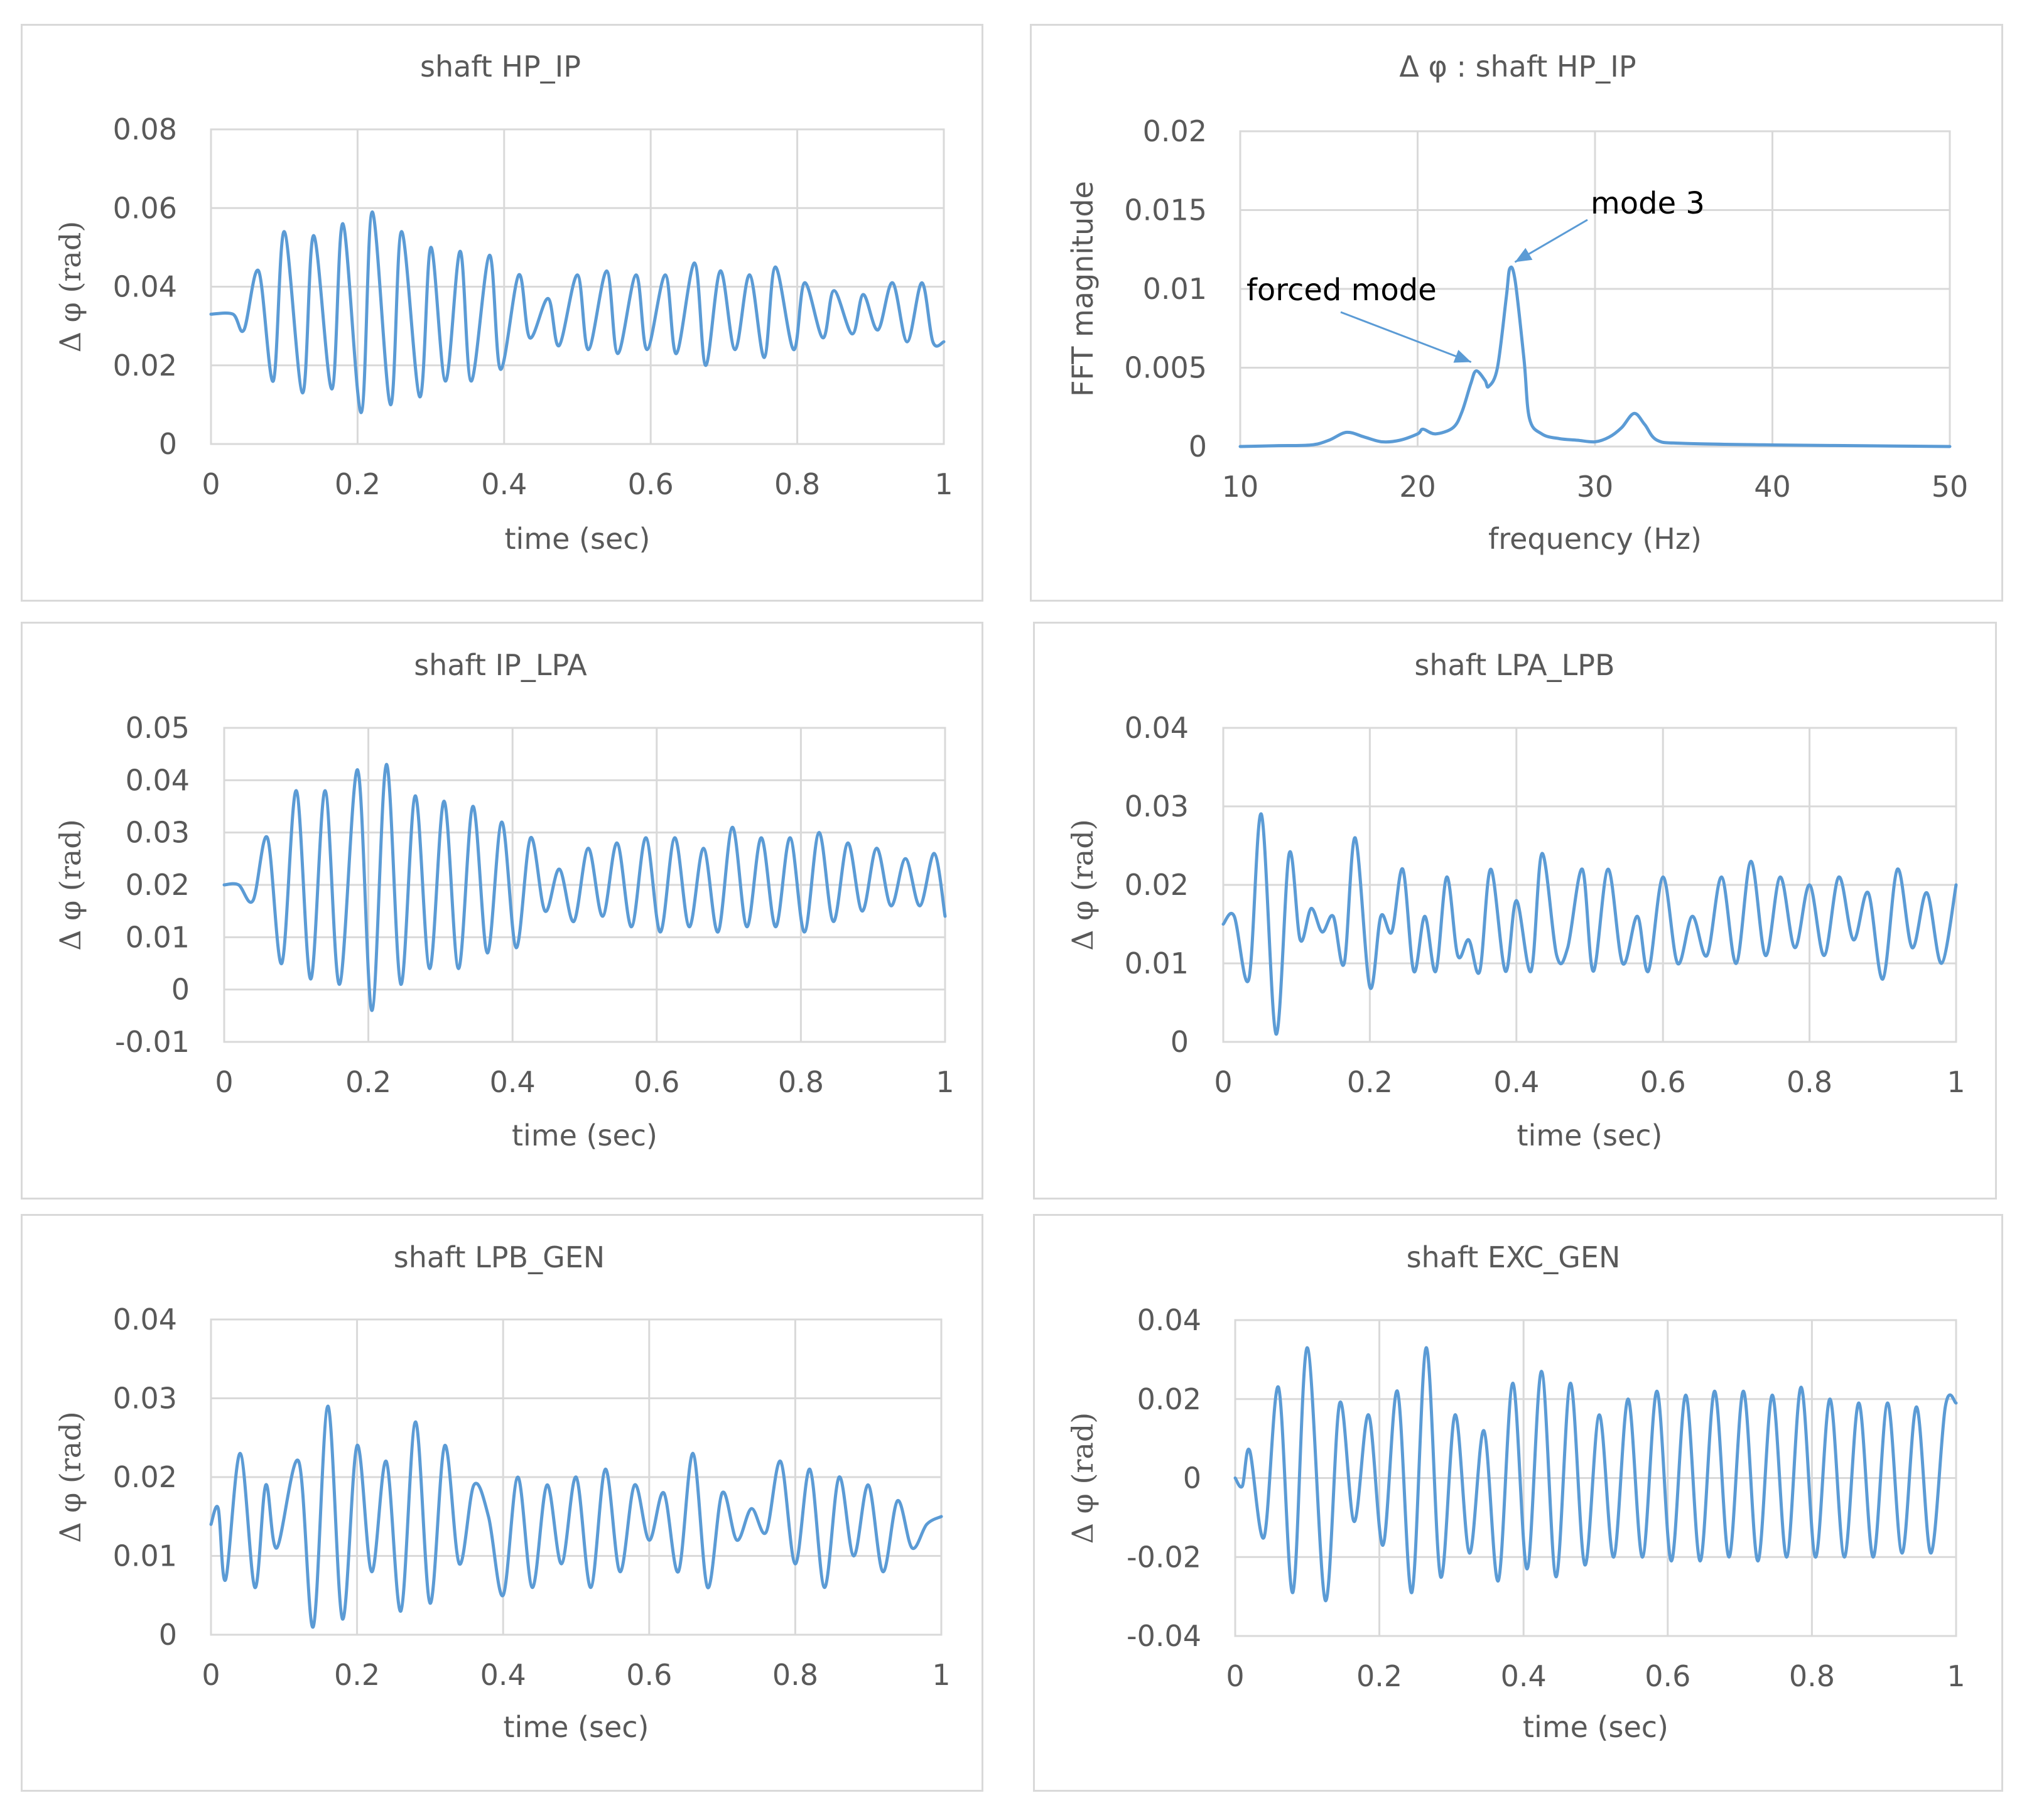 This screenshot has height=1820, width=2017. What do you see at coordinates (158, 728) in the screenshot?
I see `y-tick-label: 0.05` at bounding box center [158, 728].